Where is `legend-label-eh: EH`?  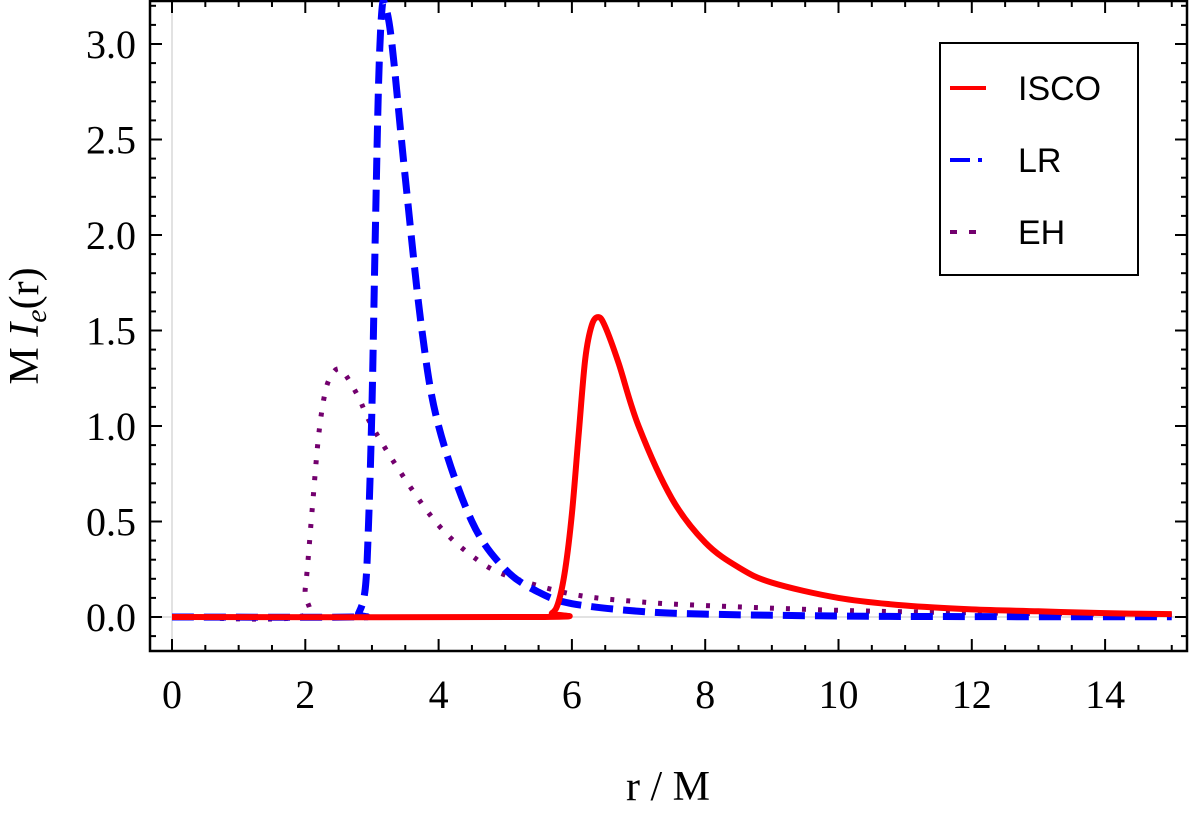 legend-label-eh: EH is located at coordinates (1041, 233).